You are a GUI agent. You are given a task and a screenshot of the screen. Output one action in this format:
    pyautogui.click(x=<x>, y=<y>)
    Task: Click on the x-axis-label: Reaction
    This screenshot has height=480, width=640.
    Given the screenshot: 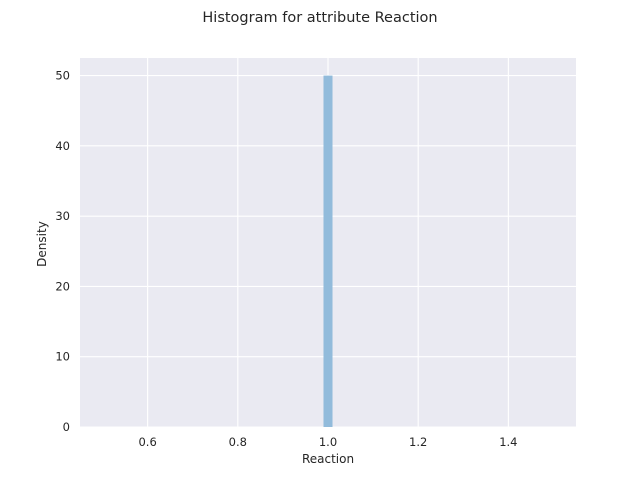 What is the action you would take?
    pyautogui.click(x=328, y=459)
    